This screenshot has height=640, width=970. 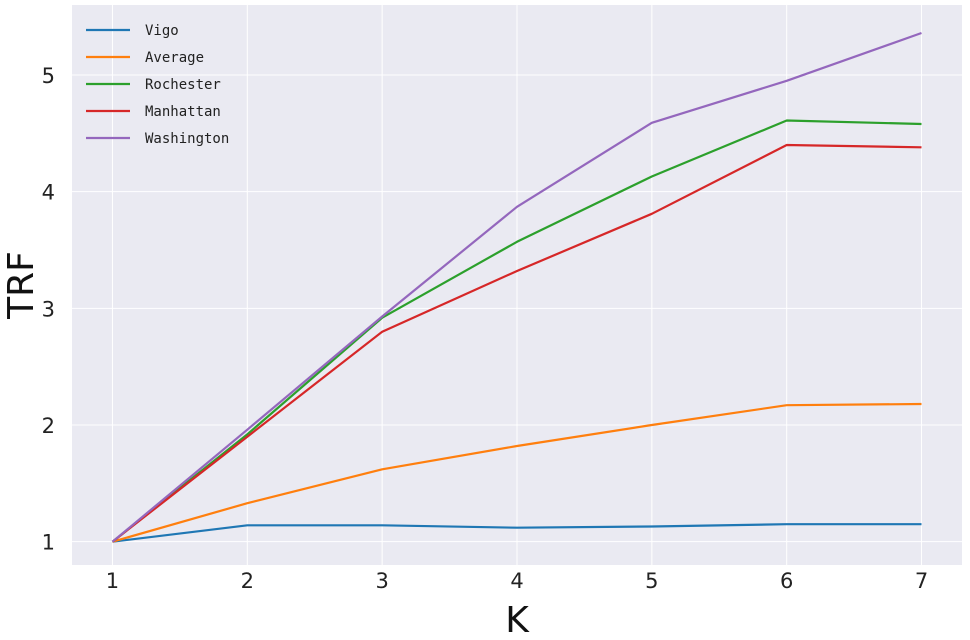 What do you see at coordinates (48, 543) in the screenshot?
I see `y-tick-label: 1` at bounding box center [48, 543].